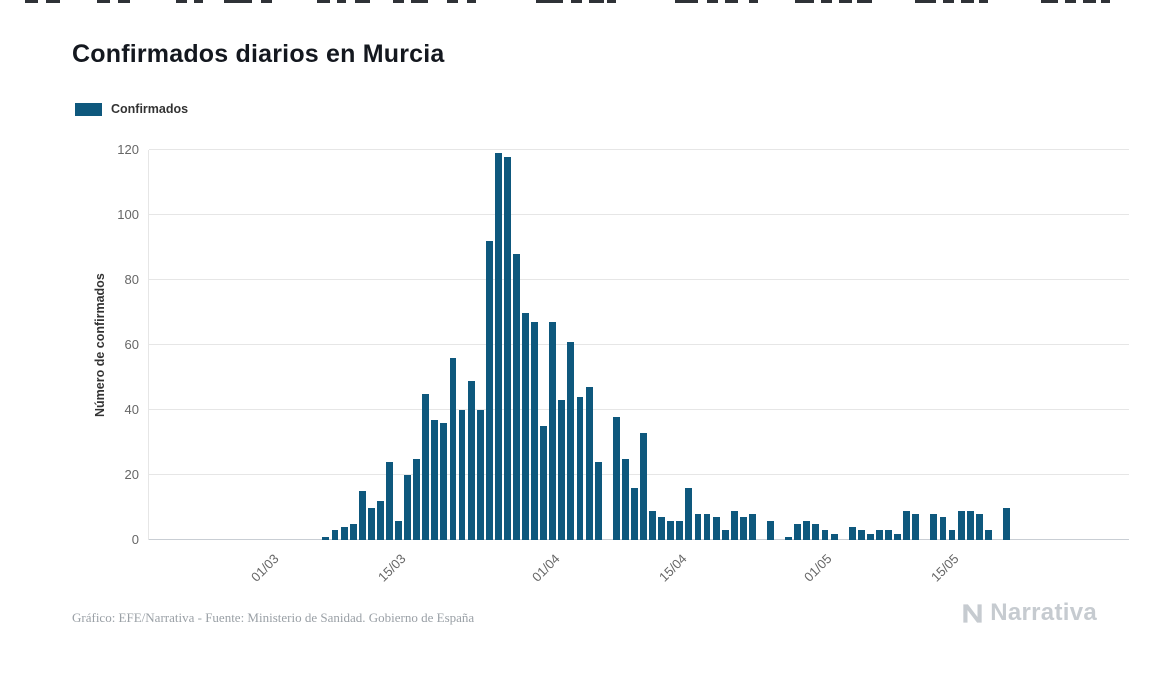 The width and height of the screenshot is (1157, 674). I want to click on legend-item-confirmados: Confirmados, so click(131, 109).